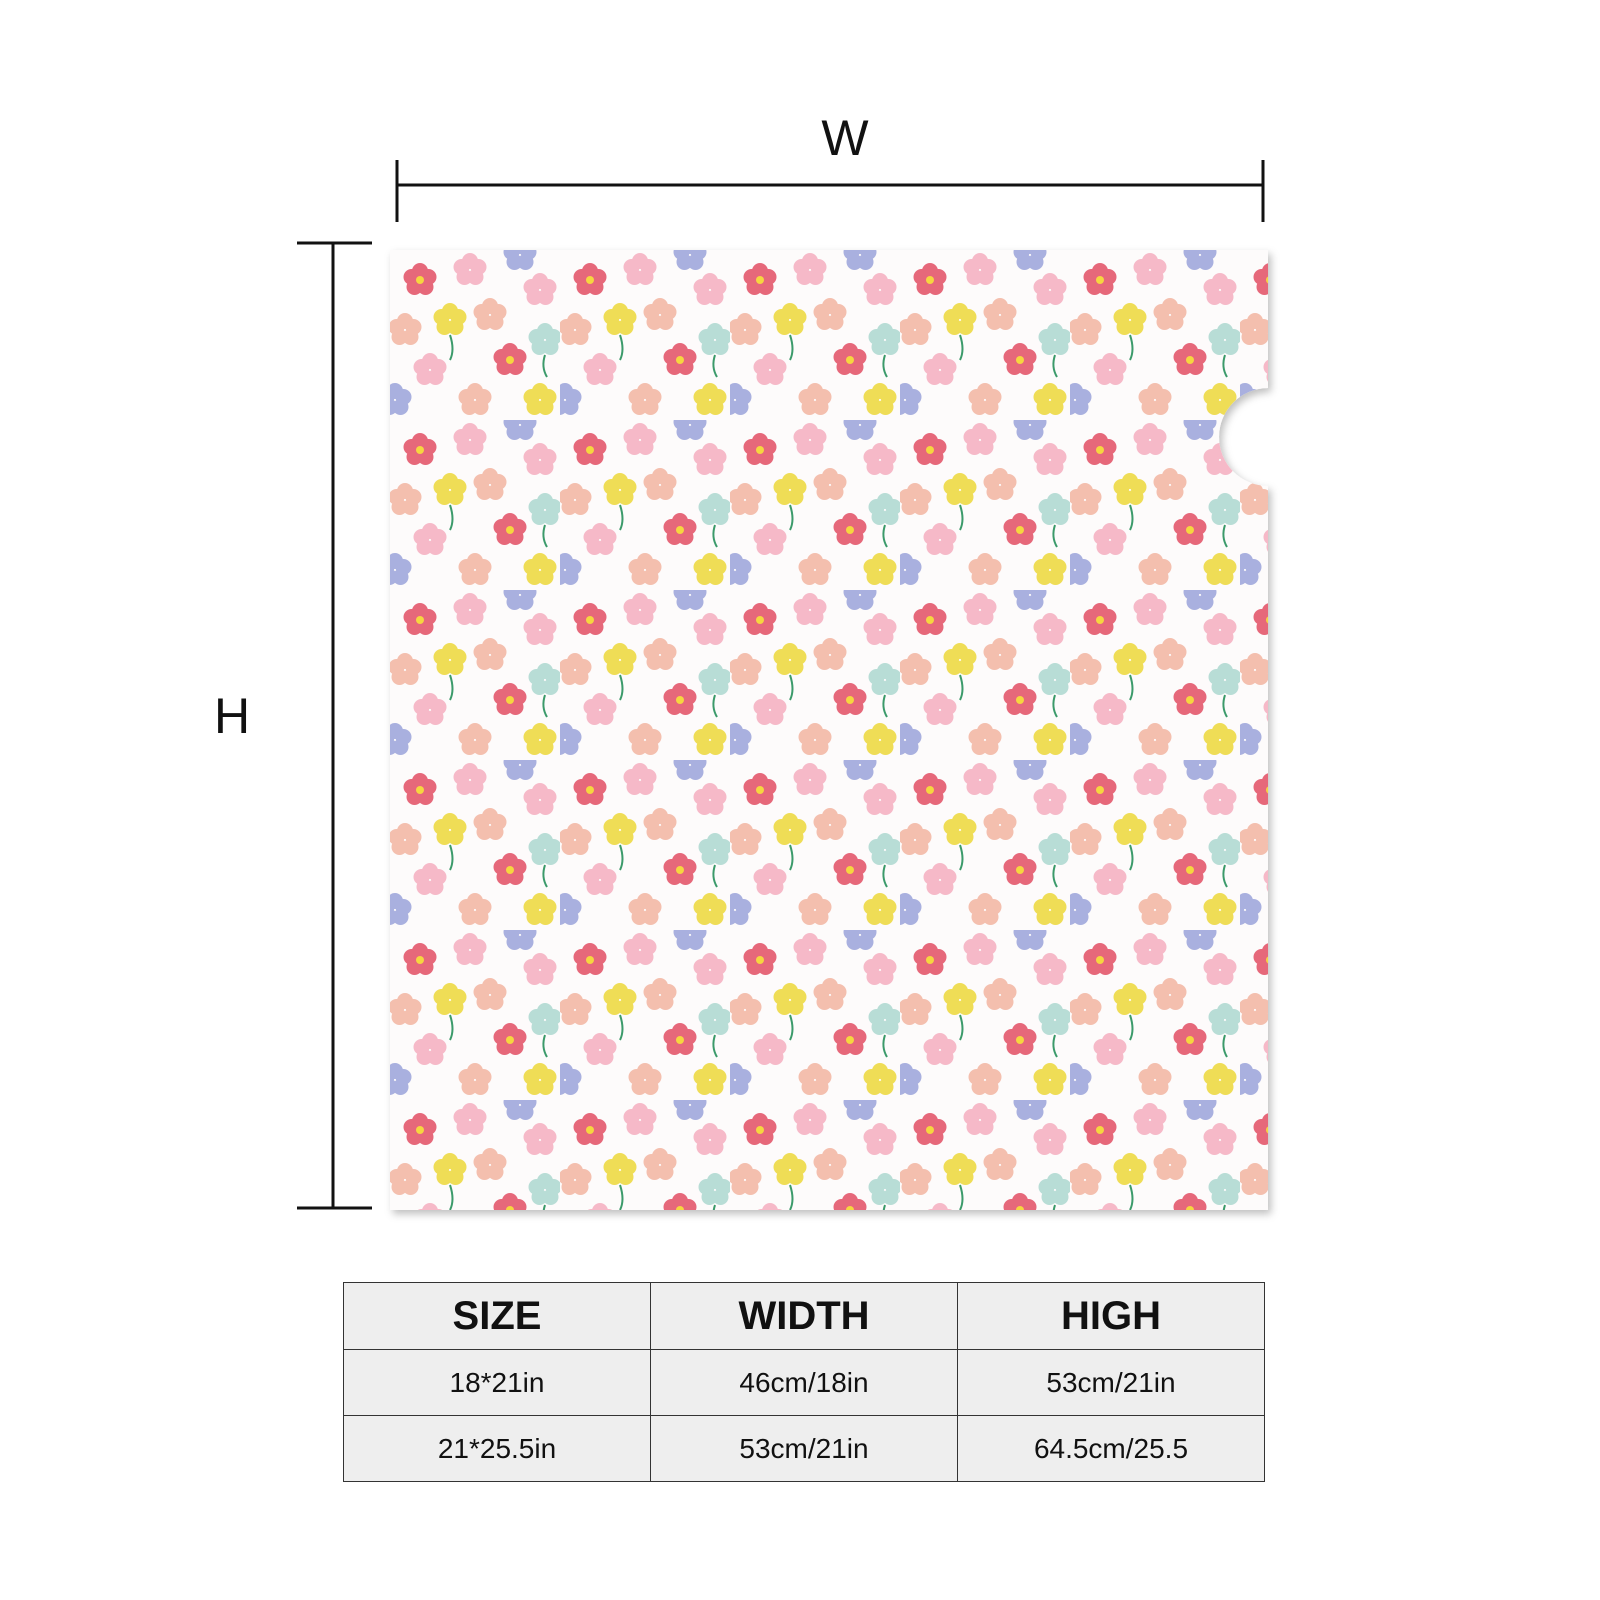 The width and height of the screenshot is (1600, 1600). I want to click on table-row: 18*21in 46cm/18in 53cm/21in, so click(804, 1382).